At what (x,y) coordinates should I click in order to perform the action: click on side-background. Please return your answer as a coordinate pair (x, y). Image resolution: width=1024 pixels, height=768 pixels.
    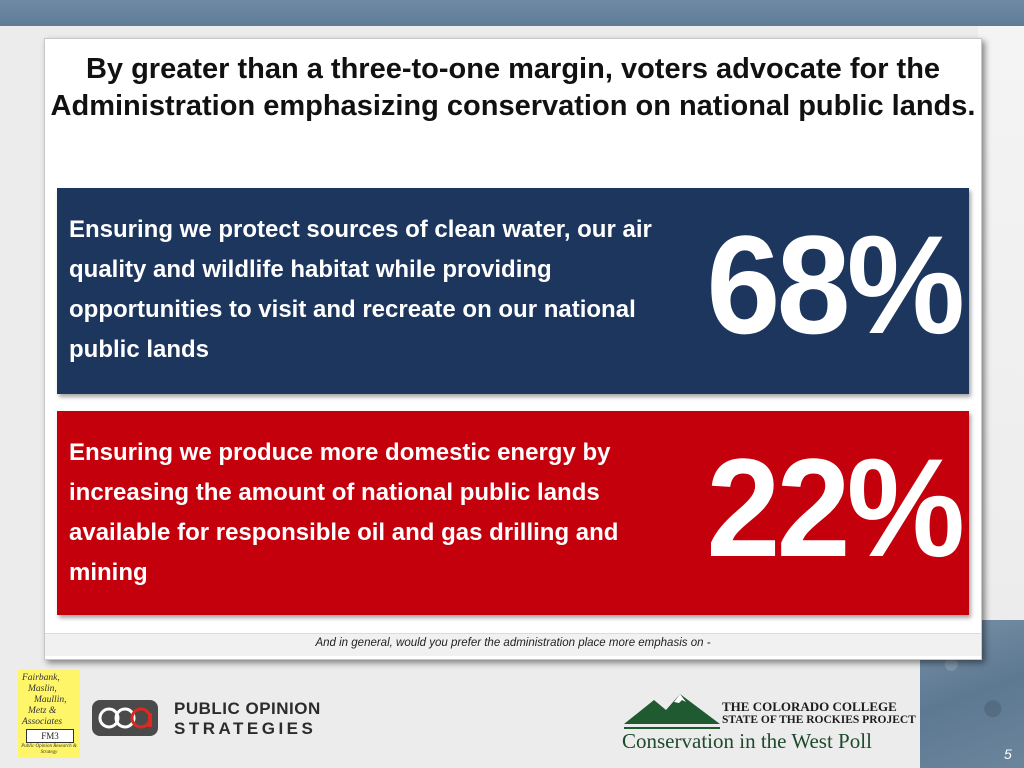
    Looking at the image, I should click on (1001, 326).